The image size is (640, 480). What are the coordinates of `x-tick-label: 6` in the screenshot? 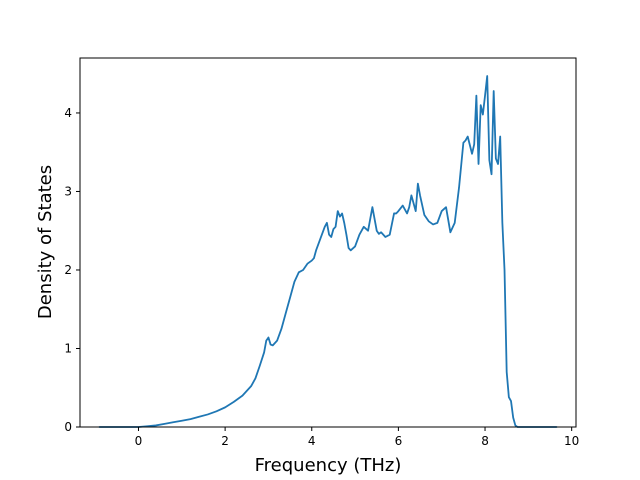 It's located at (399, 441).